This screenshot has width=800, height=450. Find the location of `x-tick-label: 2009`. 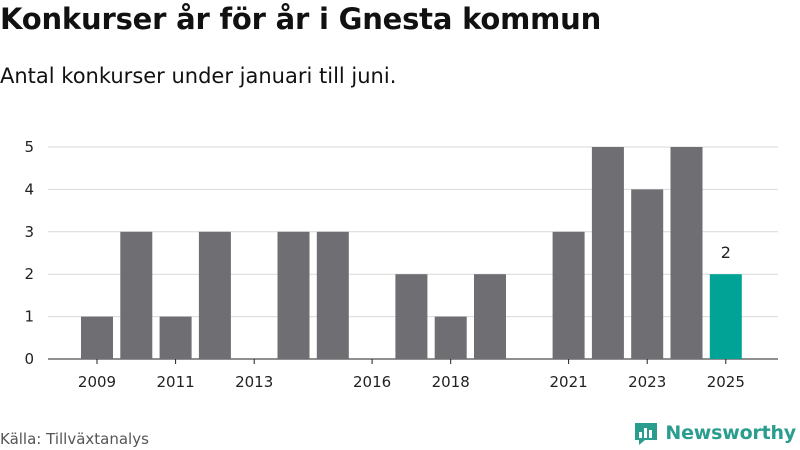

x-tick-label: 2009 is located at coordinates (97, 382).